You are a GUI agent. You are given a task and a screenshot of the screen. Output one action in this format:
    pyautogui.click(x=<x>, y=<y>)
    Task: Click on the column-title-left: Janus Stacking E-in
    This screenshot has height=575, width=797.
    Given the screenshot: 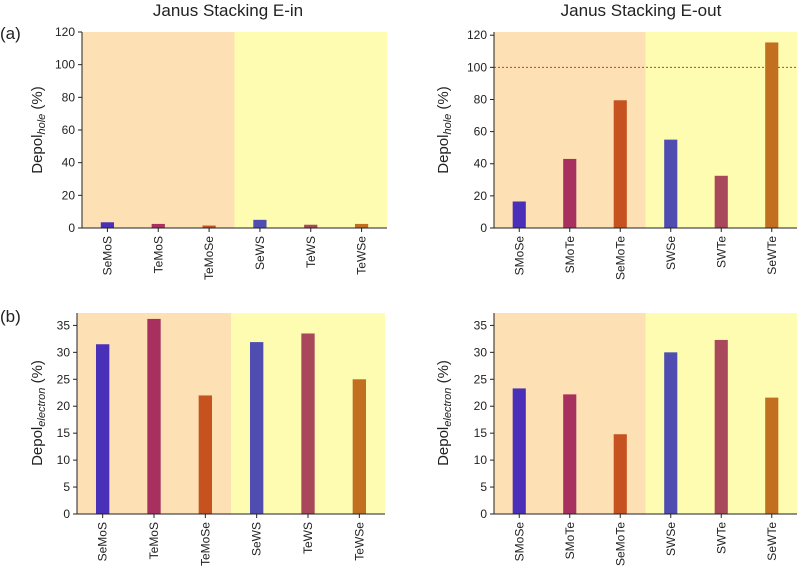 What is the action you would take?
    pyautogui.click(x=228, y=10)
    